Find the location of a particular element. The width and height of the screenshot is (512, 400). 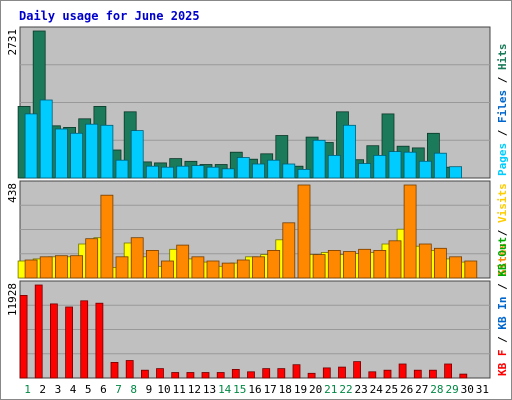

x-tick-label: 9 is located at coordinates (149, 389).